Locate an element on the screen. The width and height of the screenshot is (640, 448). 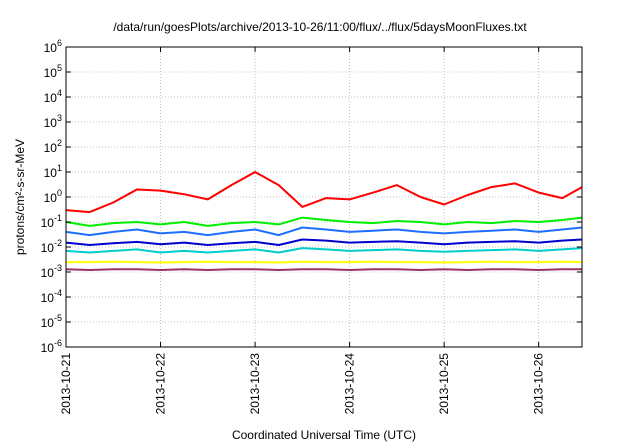
y-axis-label: protons/cm²-s-sr-MeV is located at coordinates (20, 197).